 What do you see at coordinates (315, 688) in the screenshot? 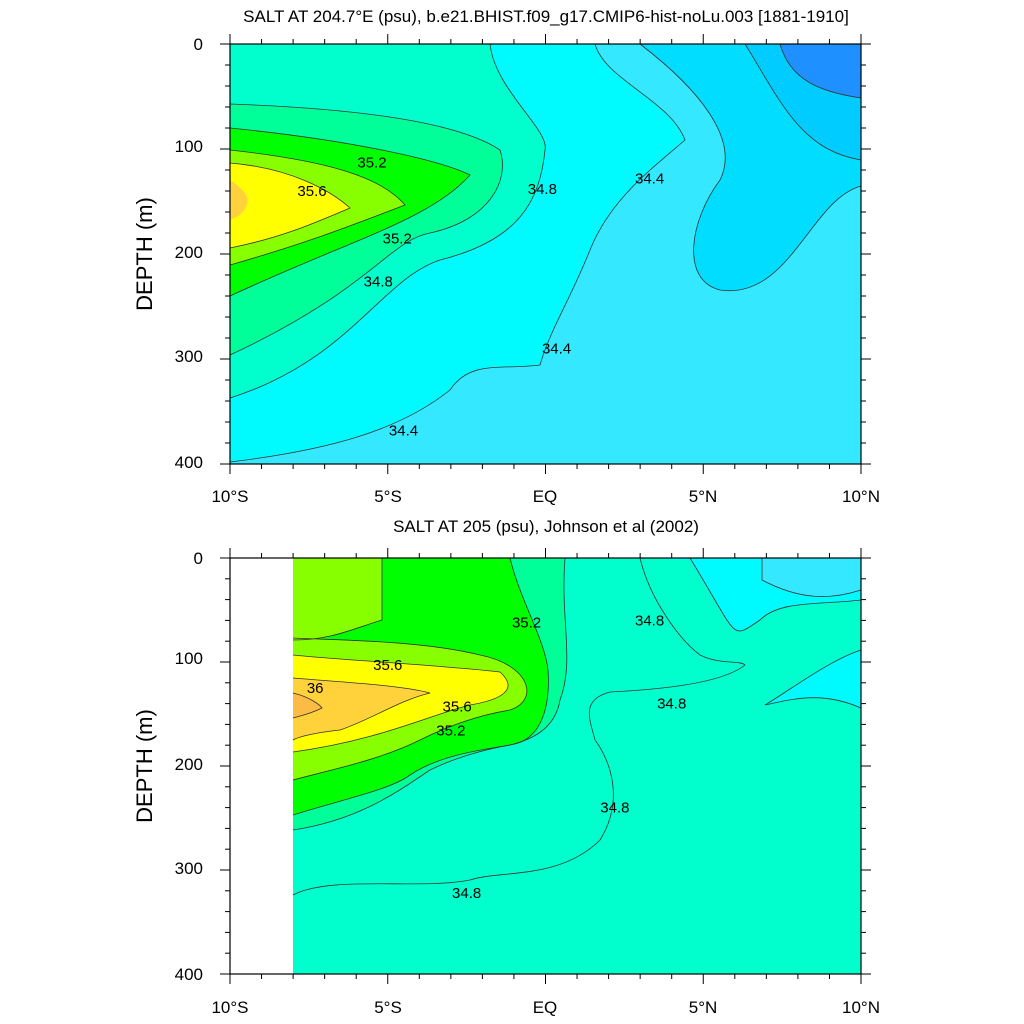
I see `contour-label: 36` at bounding box center [315, 688].